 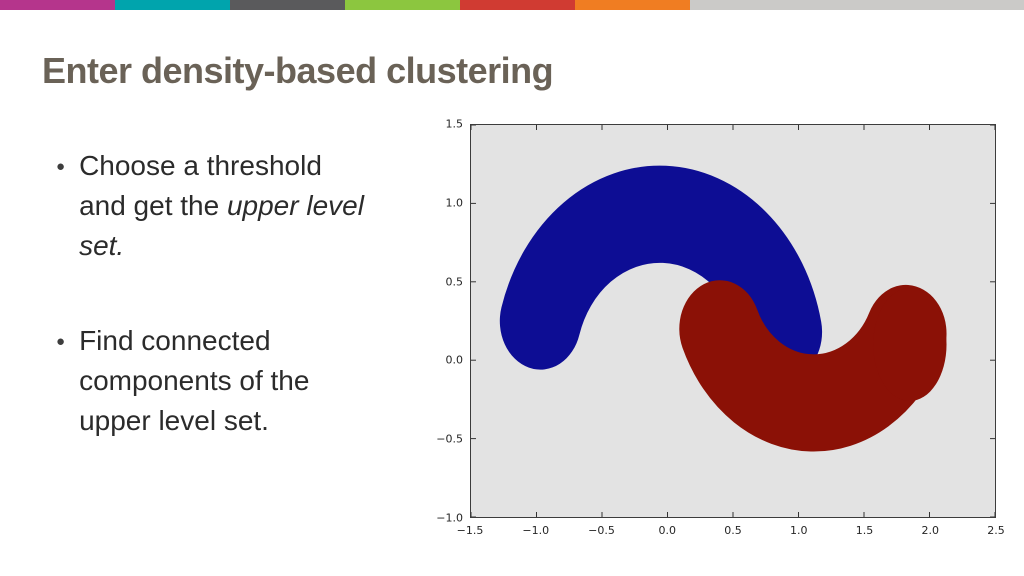 I want to click on y-tick-label: 1.0, so click(x=454, y=203).